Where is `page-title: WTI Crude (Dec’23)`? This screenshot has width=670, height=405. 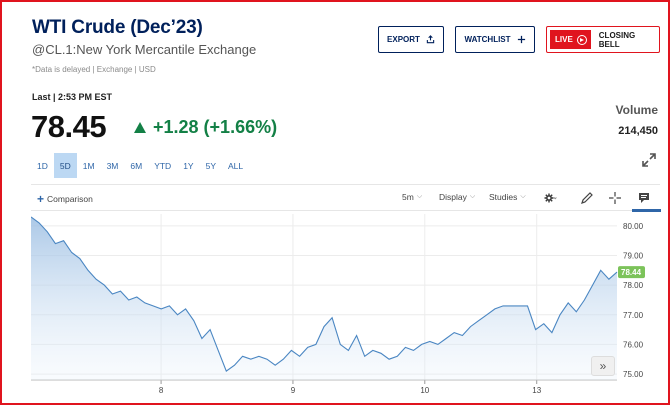
page-title: WTI Crude (Dec’23) is located at coordinates (117, 27).